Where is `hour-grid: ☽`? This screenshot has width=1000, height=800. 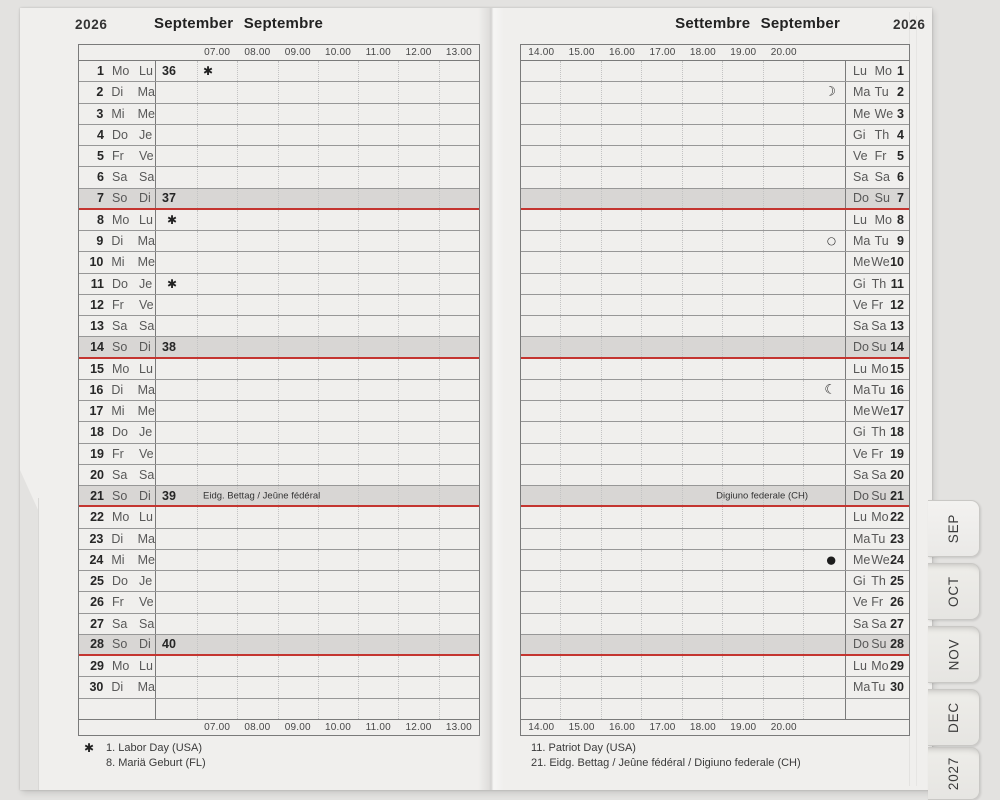
hour-grid: ☽ is located at coordinates (683, 92).